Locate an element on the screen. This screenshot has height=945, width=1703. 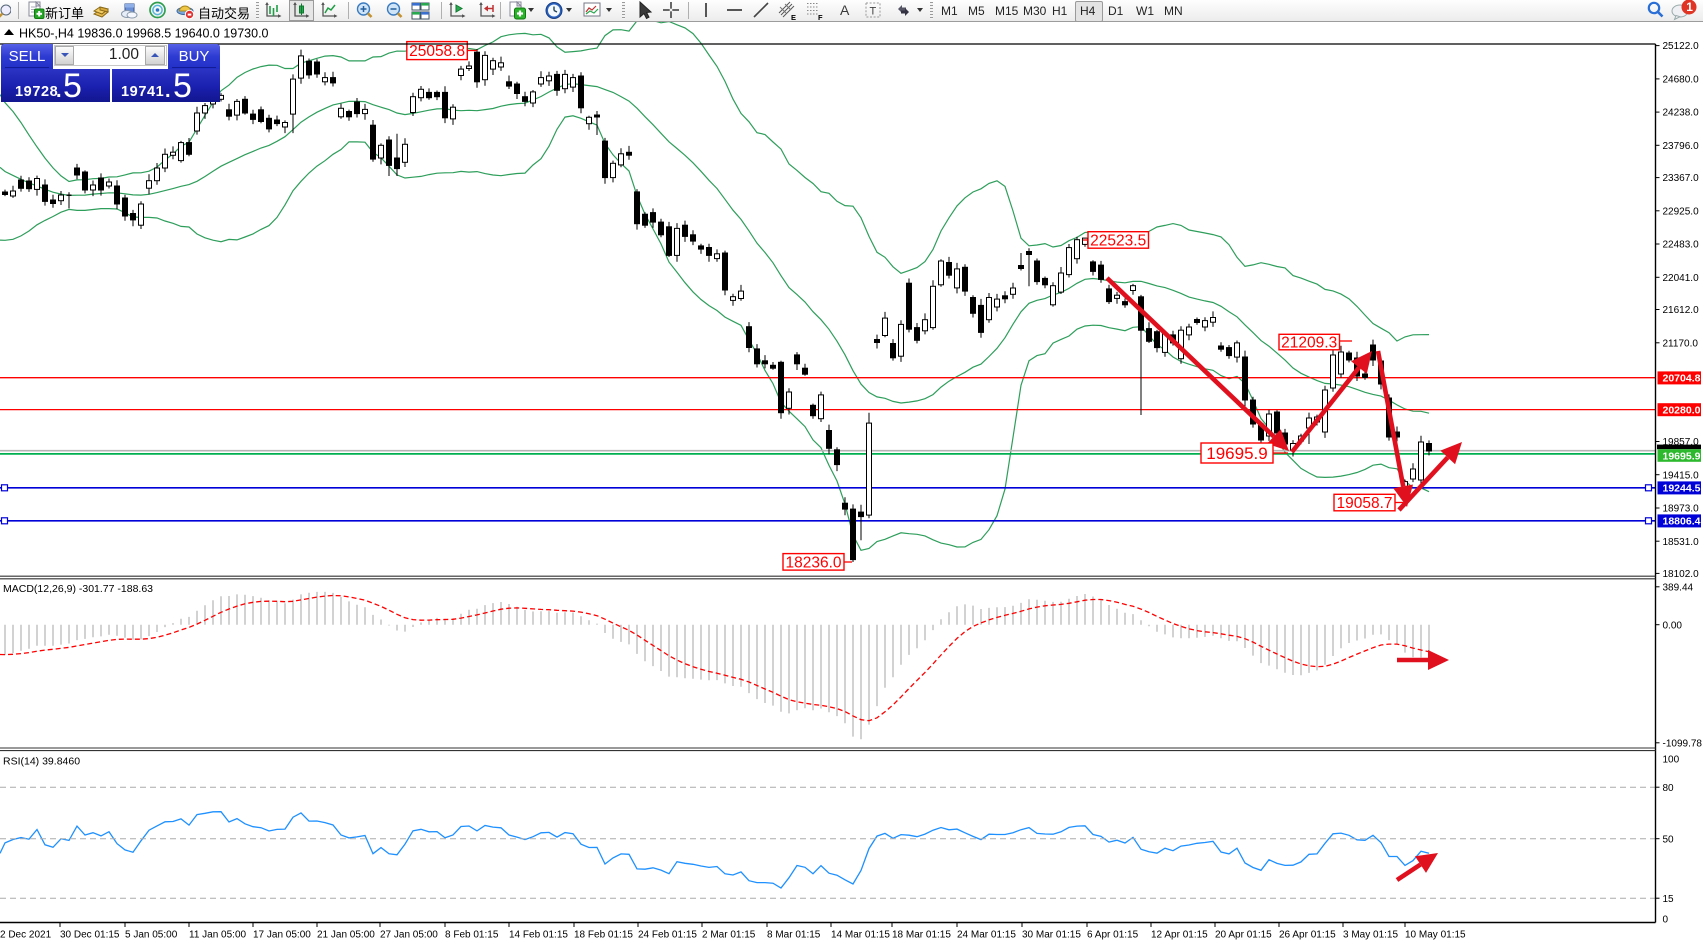
svg-text: T is located at coordinates (873, 12).